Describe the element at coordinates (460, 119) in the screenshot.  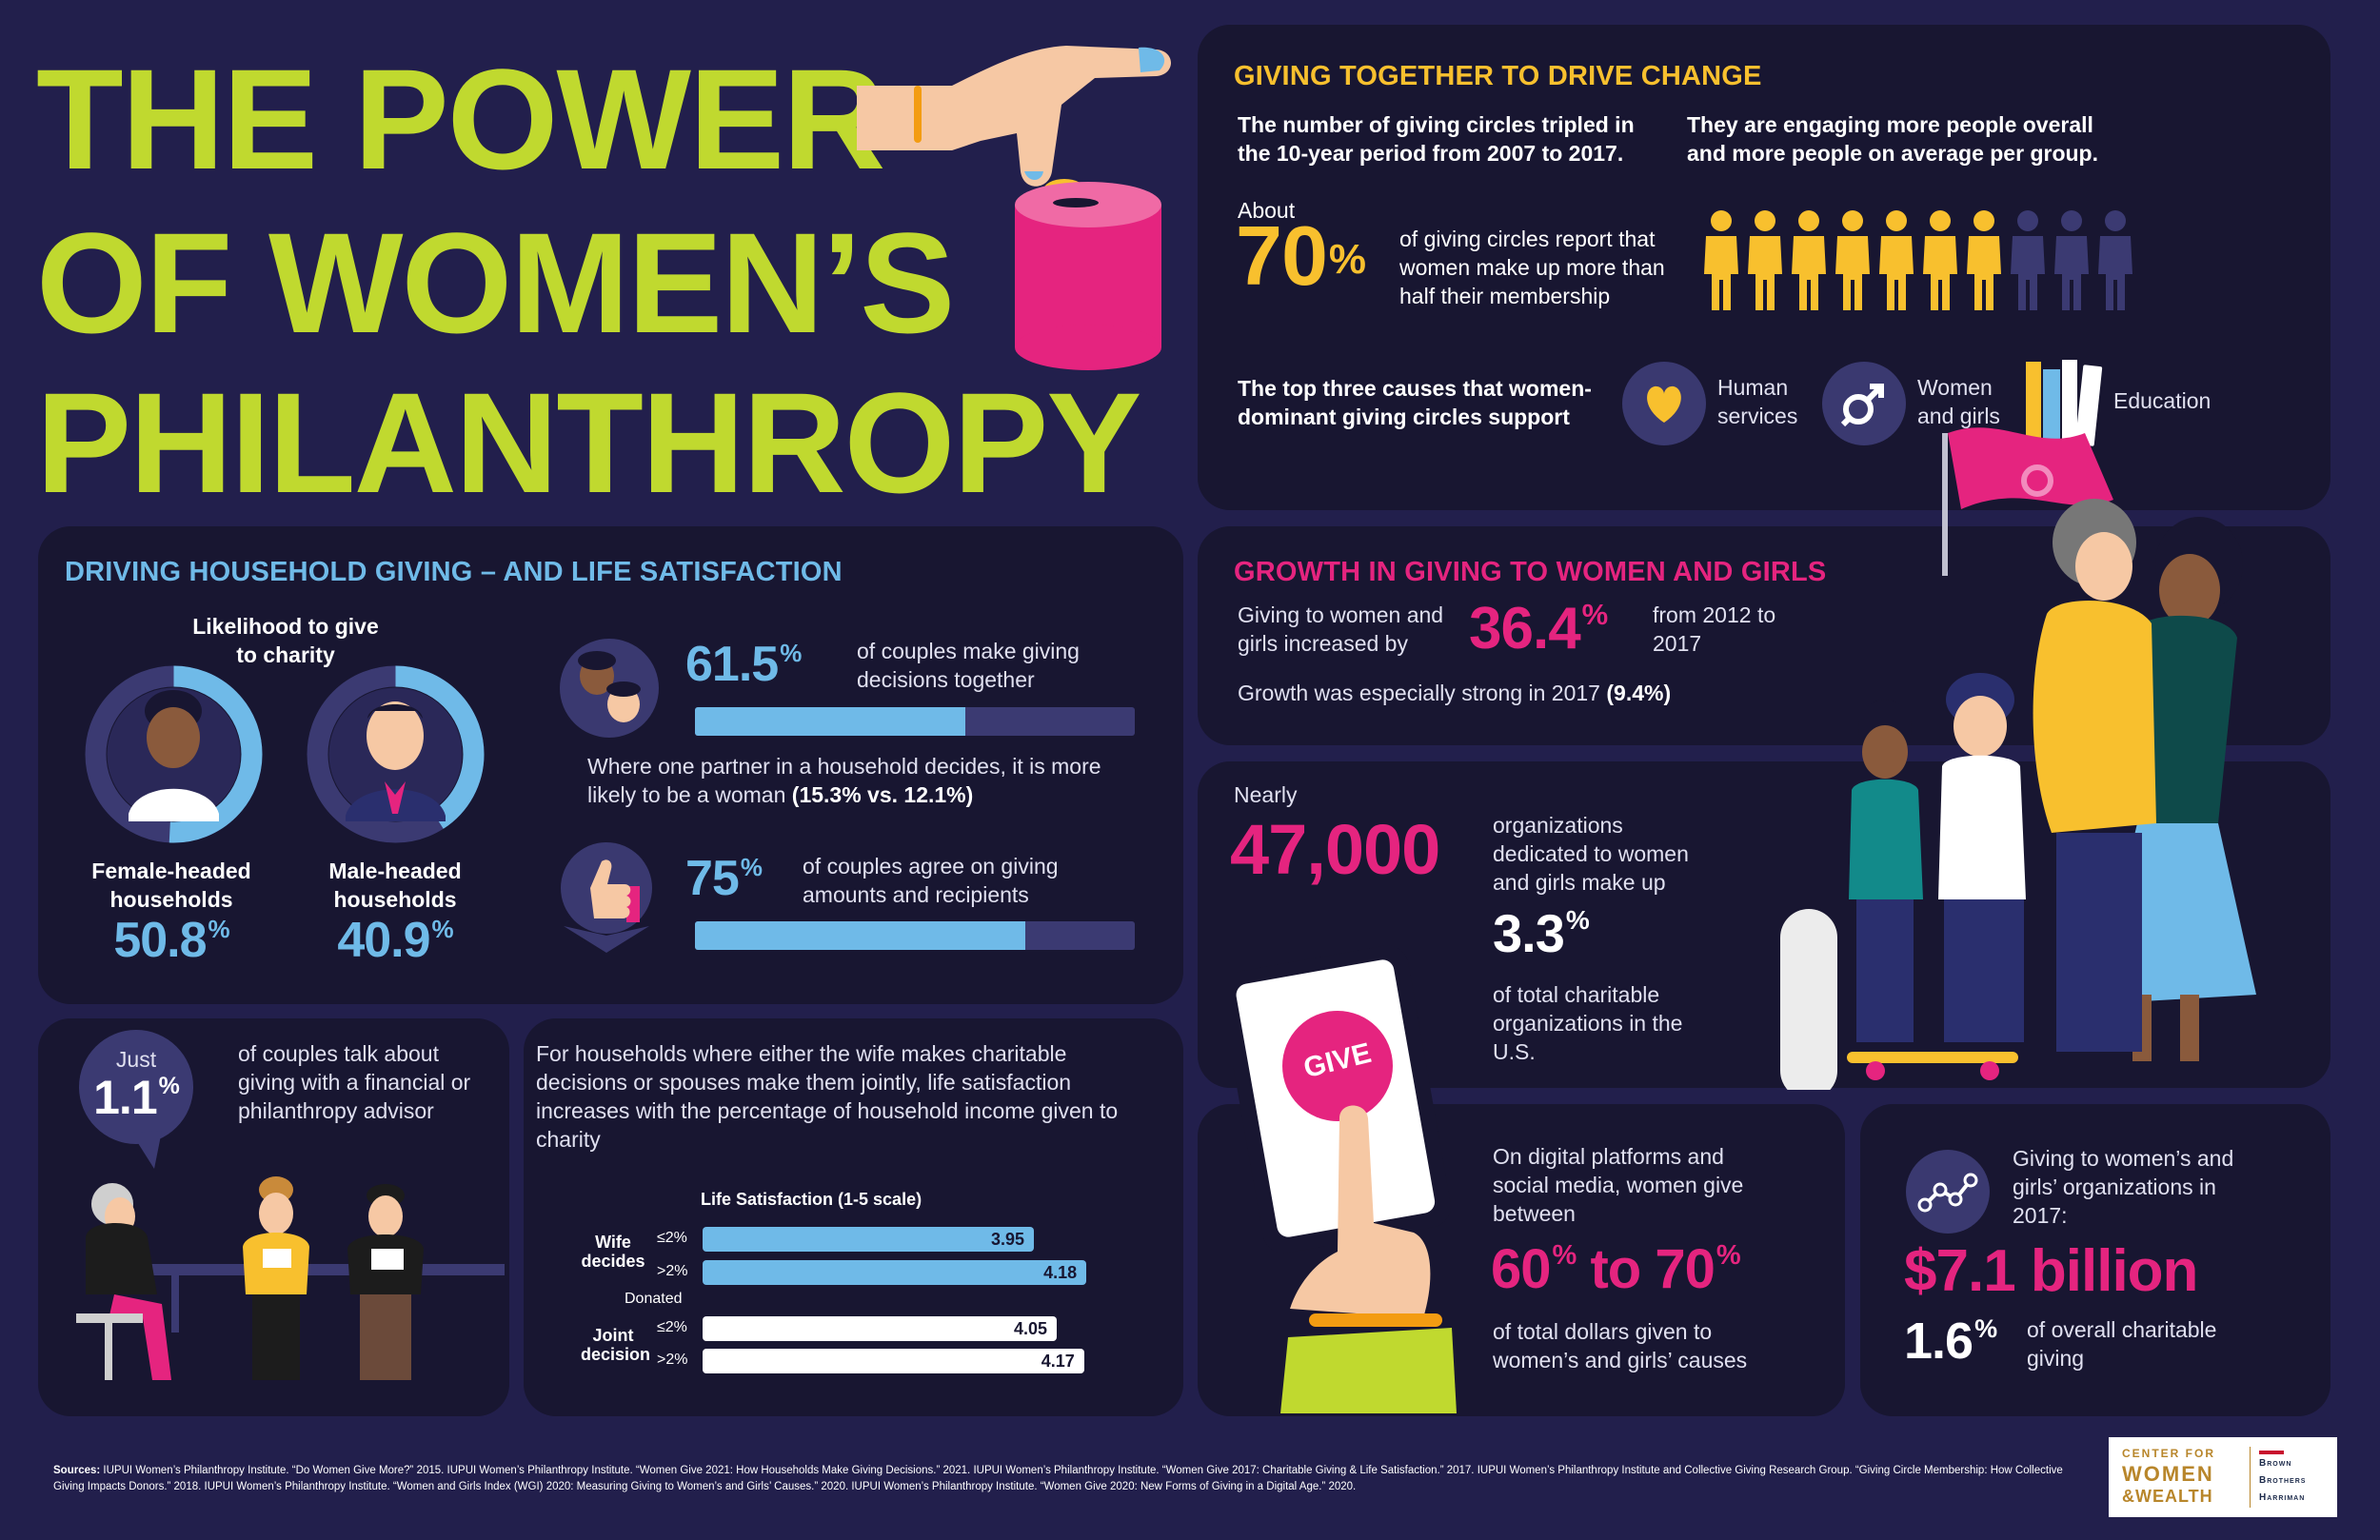
I see `title-line-1: THE POWER` at that location.